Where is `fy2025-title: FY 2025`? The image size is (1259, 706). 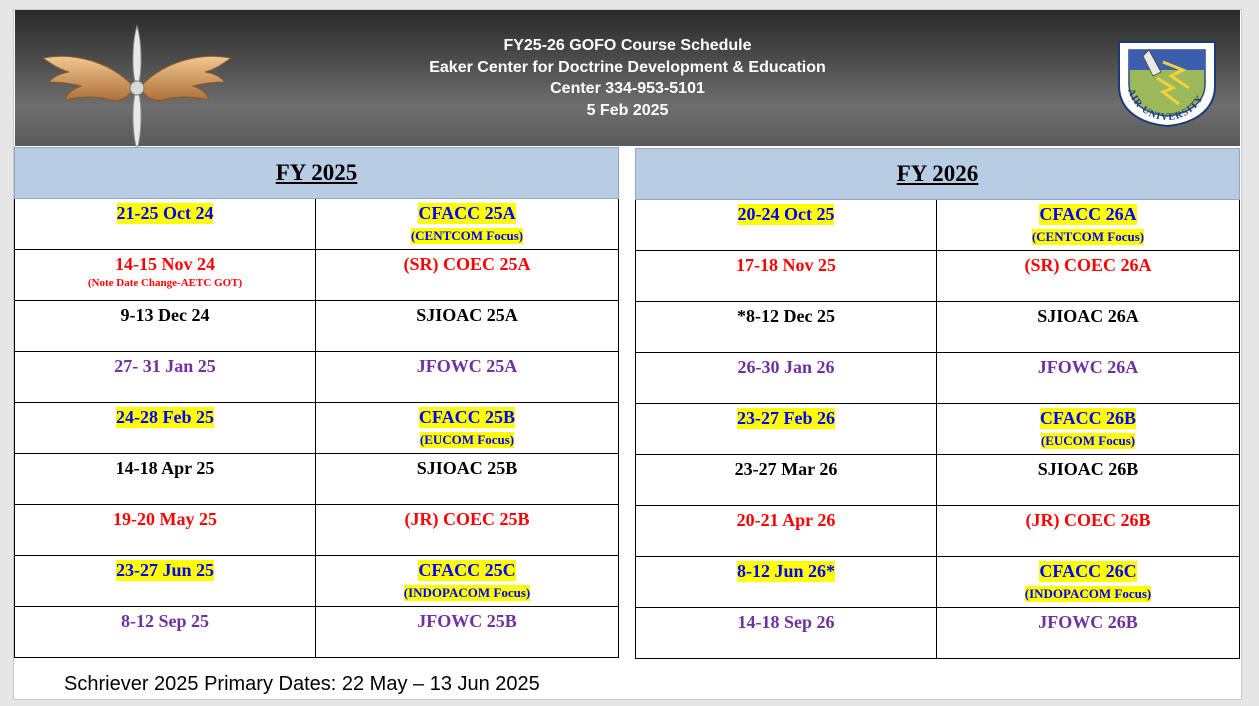
fy2025-title: FY 2025 is located at coordinates (316, 173).